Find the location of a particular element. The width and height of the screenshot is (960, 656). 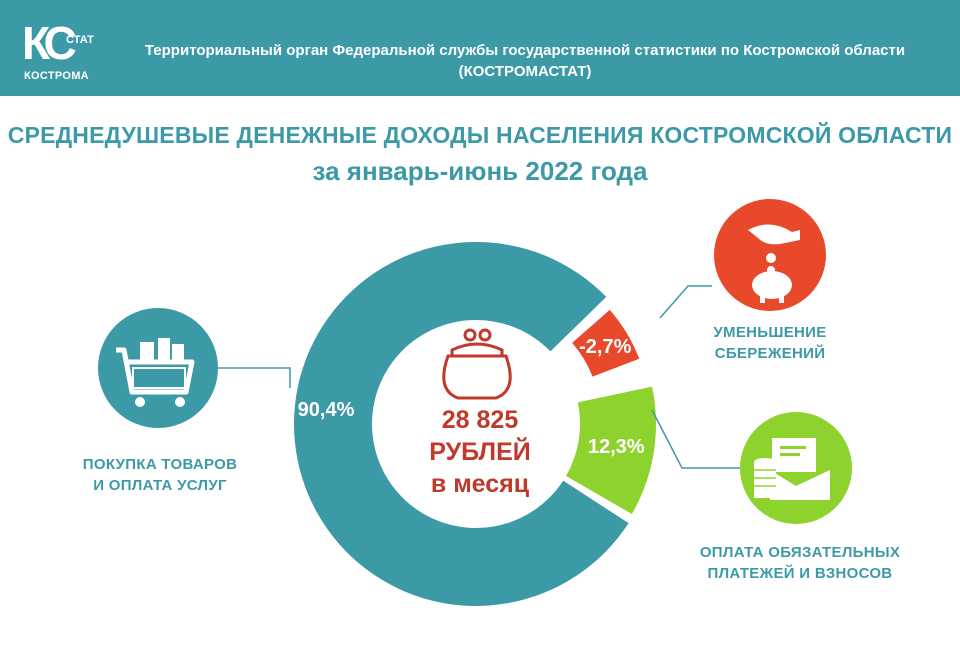

amount-period: в месяц is located at coordinates (480, 484).